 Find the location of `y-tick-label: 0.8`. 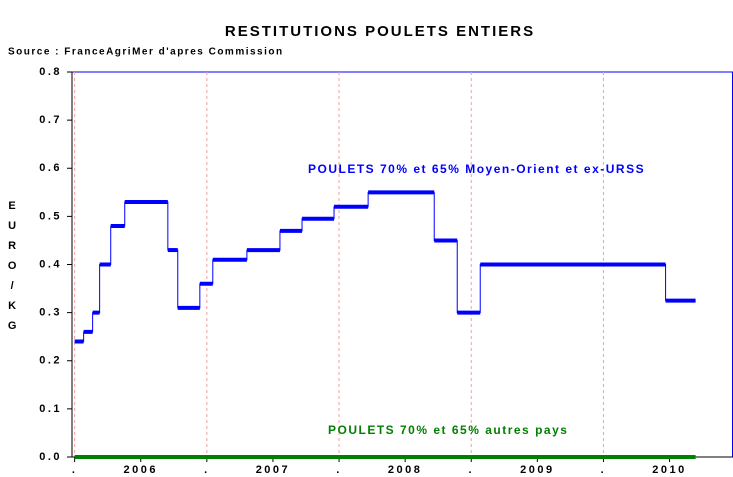

y-tick-label: 0.8 is located at coordinates (50, 72).